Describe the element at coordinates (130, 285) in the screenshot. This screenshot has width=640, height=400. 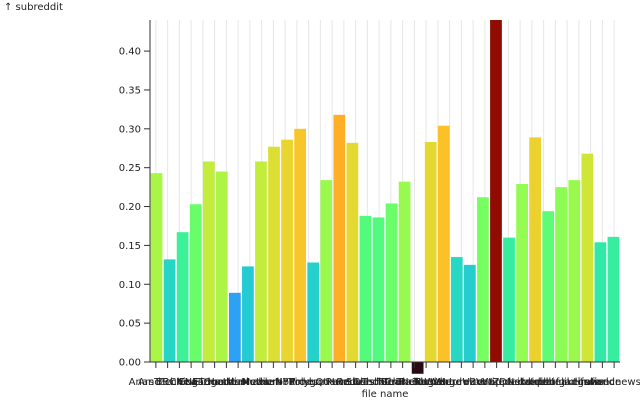
I see `y-tick-label: 0.10` at that location.